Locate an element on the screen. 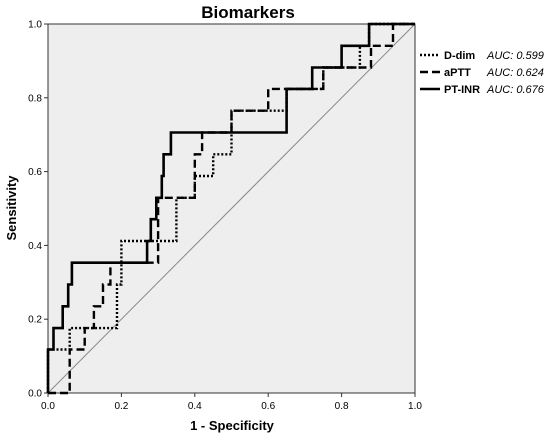  y-tick-label: 0.4 is located at coordinates (35, 246).